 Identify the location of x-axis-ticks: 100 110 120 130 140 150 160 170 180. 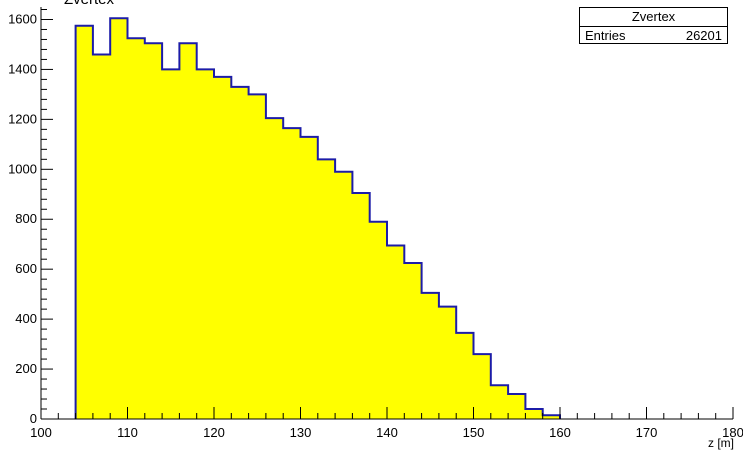
(386, 423).